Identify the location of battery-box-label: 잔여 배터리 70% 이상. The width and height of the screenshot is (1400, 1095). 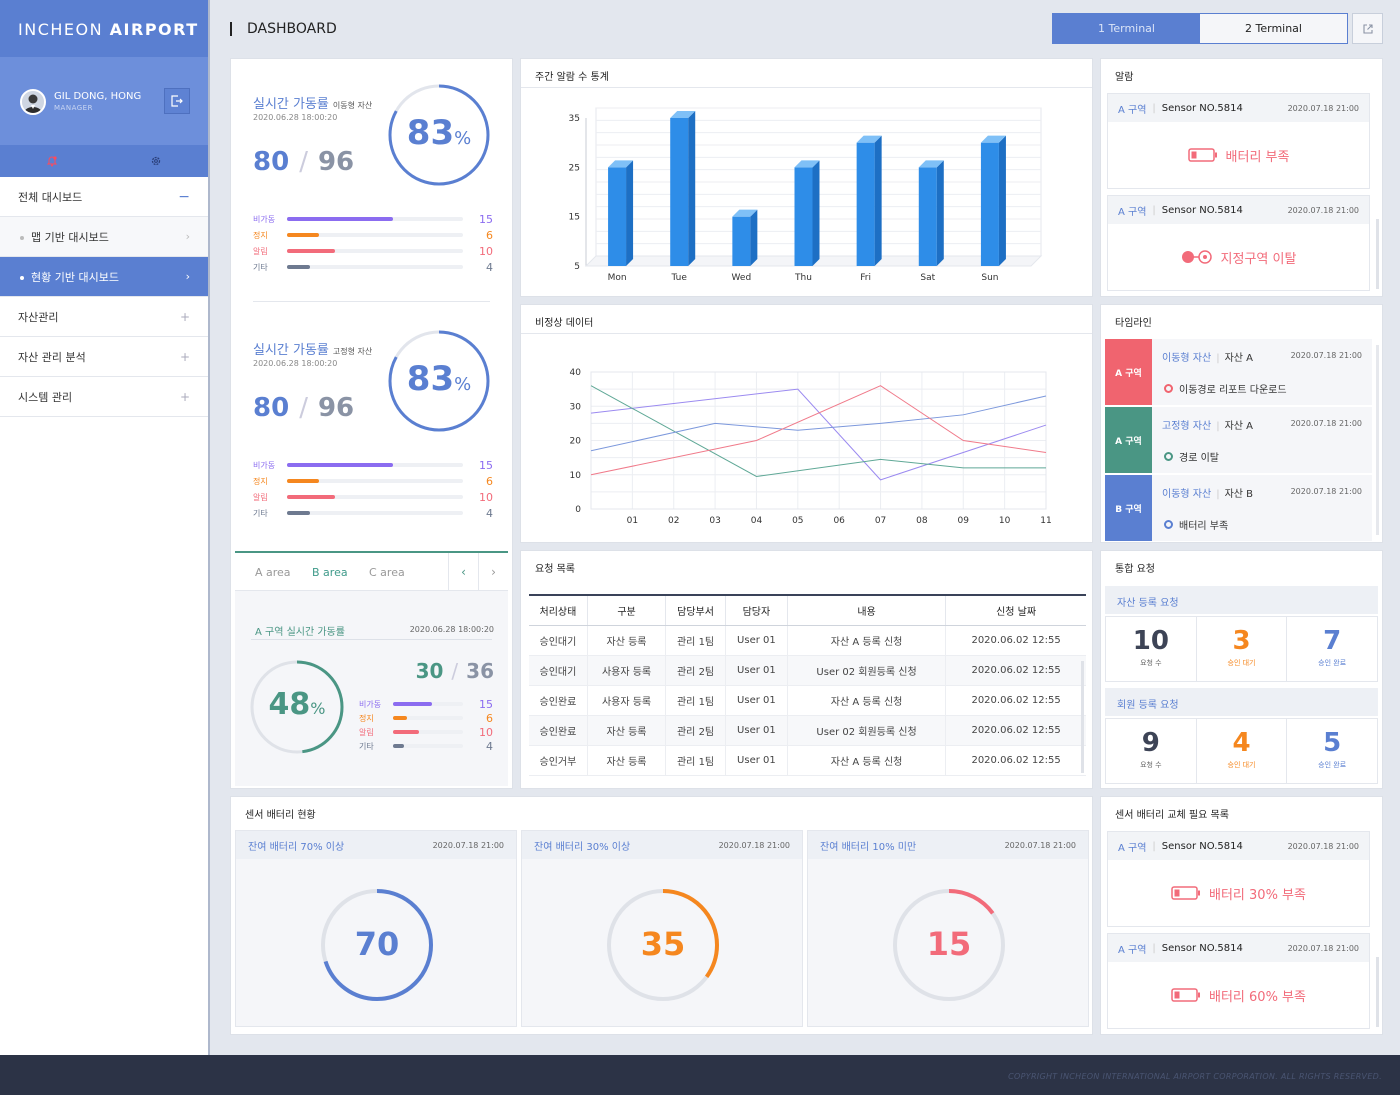
(296, 847).